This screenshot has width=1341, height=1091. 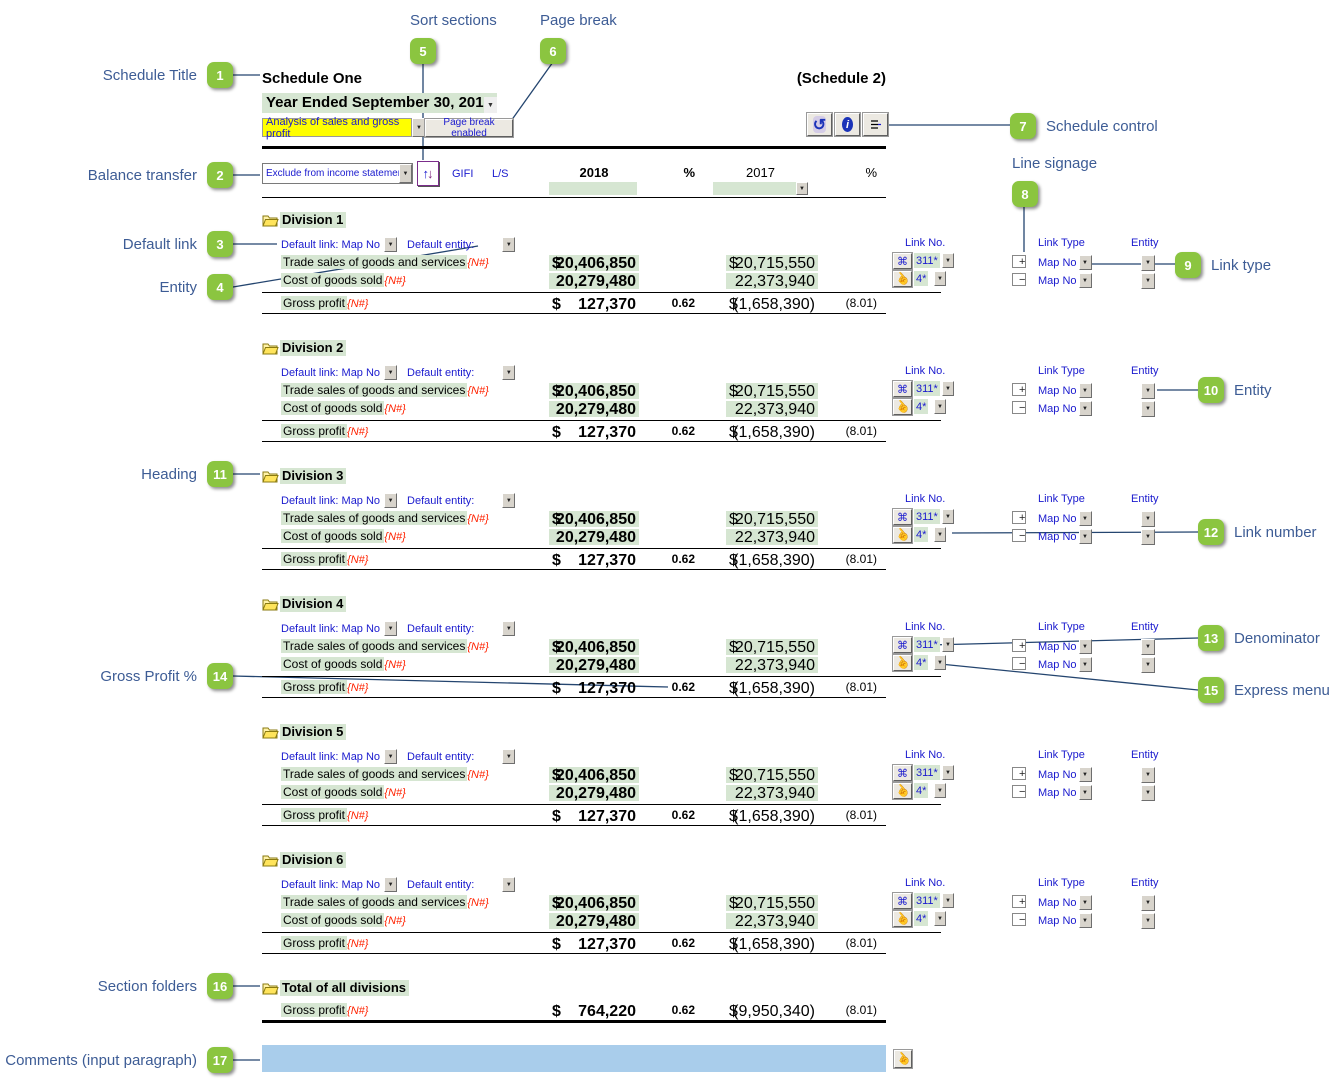 What do you see at coordinates (819, 124) in the screenshot?
I see `recalculate-button: ↺` at bounding box center [819, 124].